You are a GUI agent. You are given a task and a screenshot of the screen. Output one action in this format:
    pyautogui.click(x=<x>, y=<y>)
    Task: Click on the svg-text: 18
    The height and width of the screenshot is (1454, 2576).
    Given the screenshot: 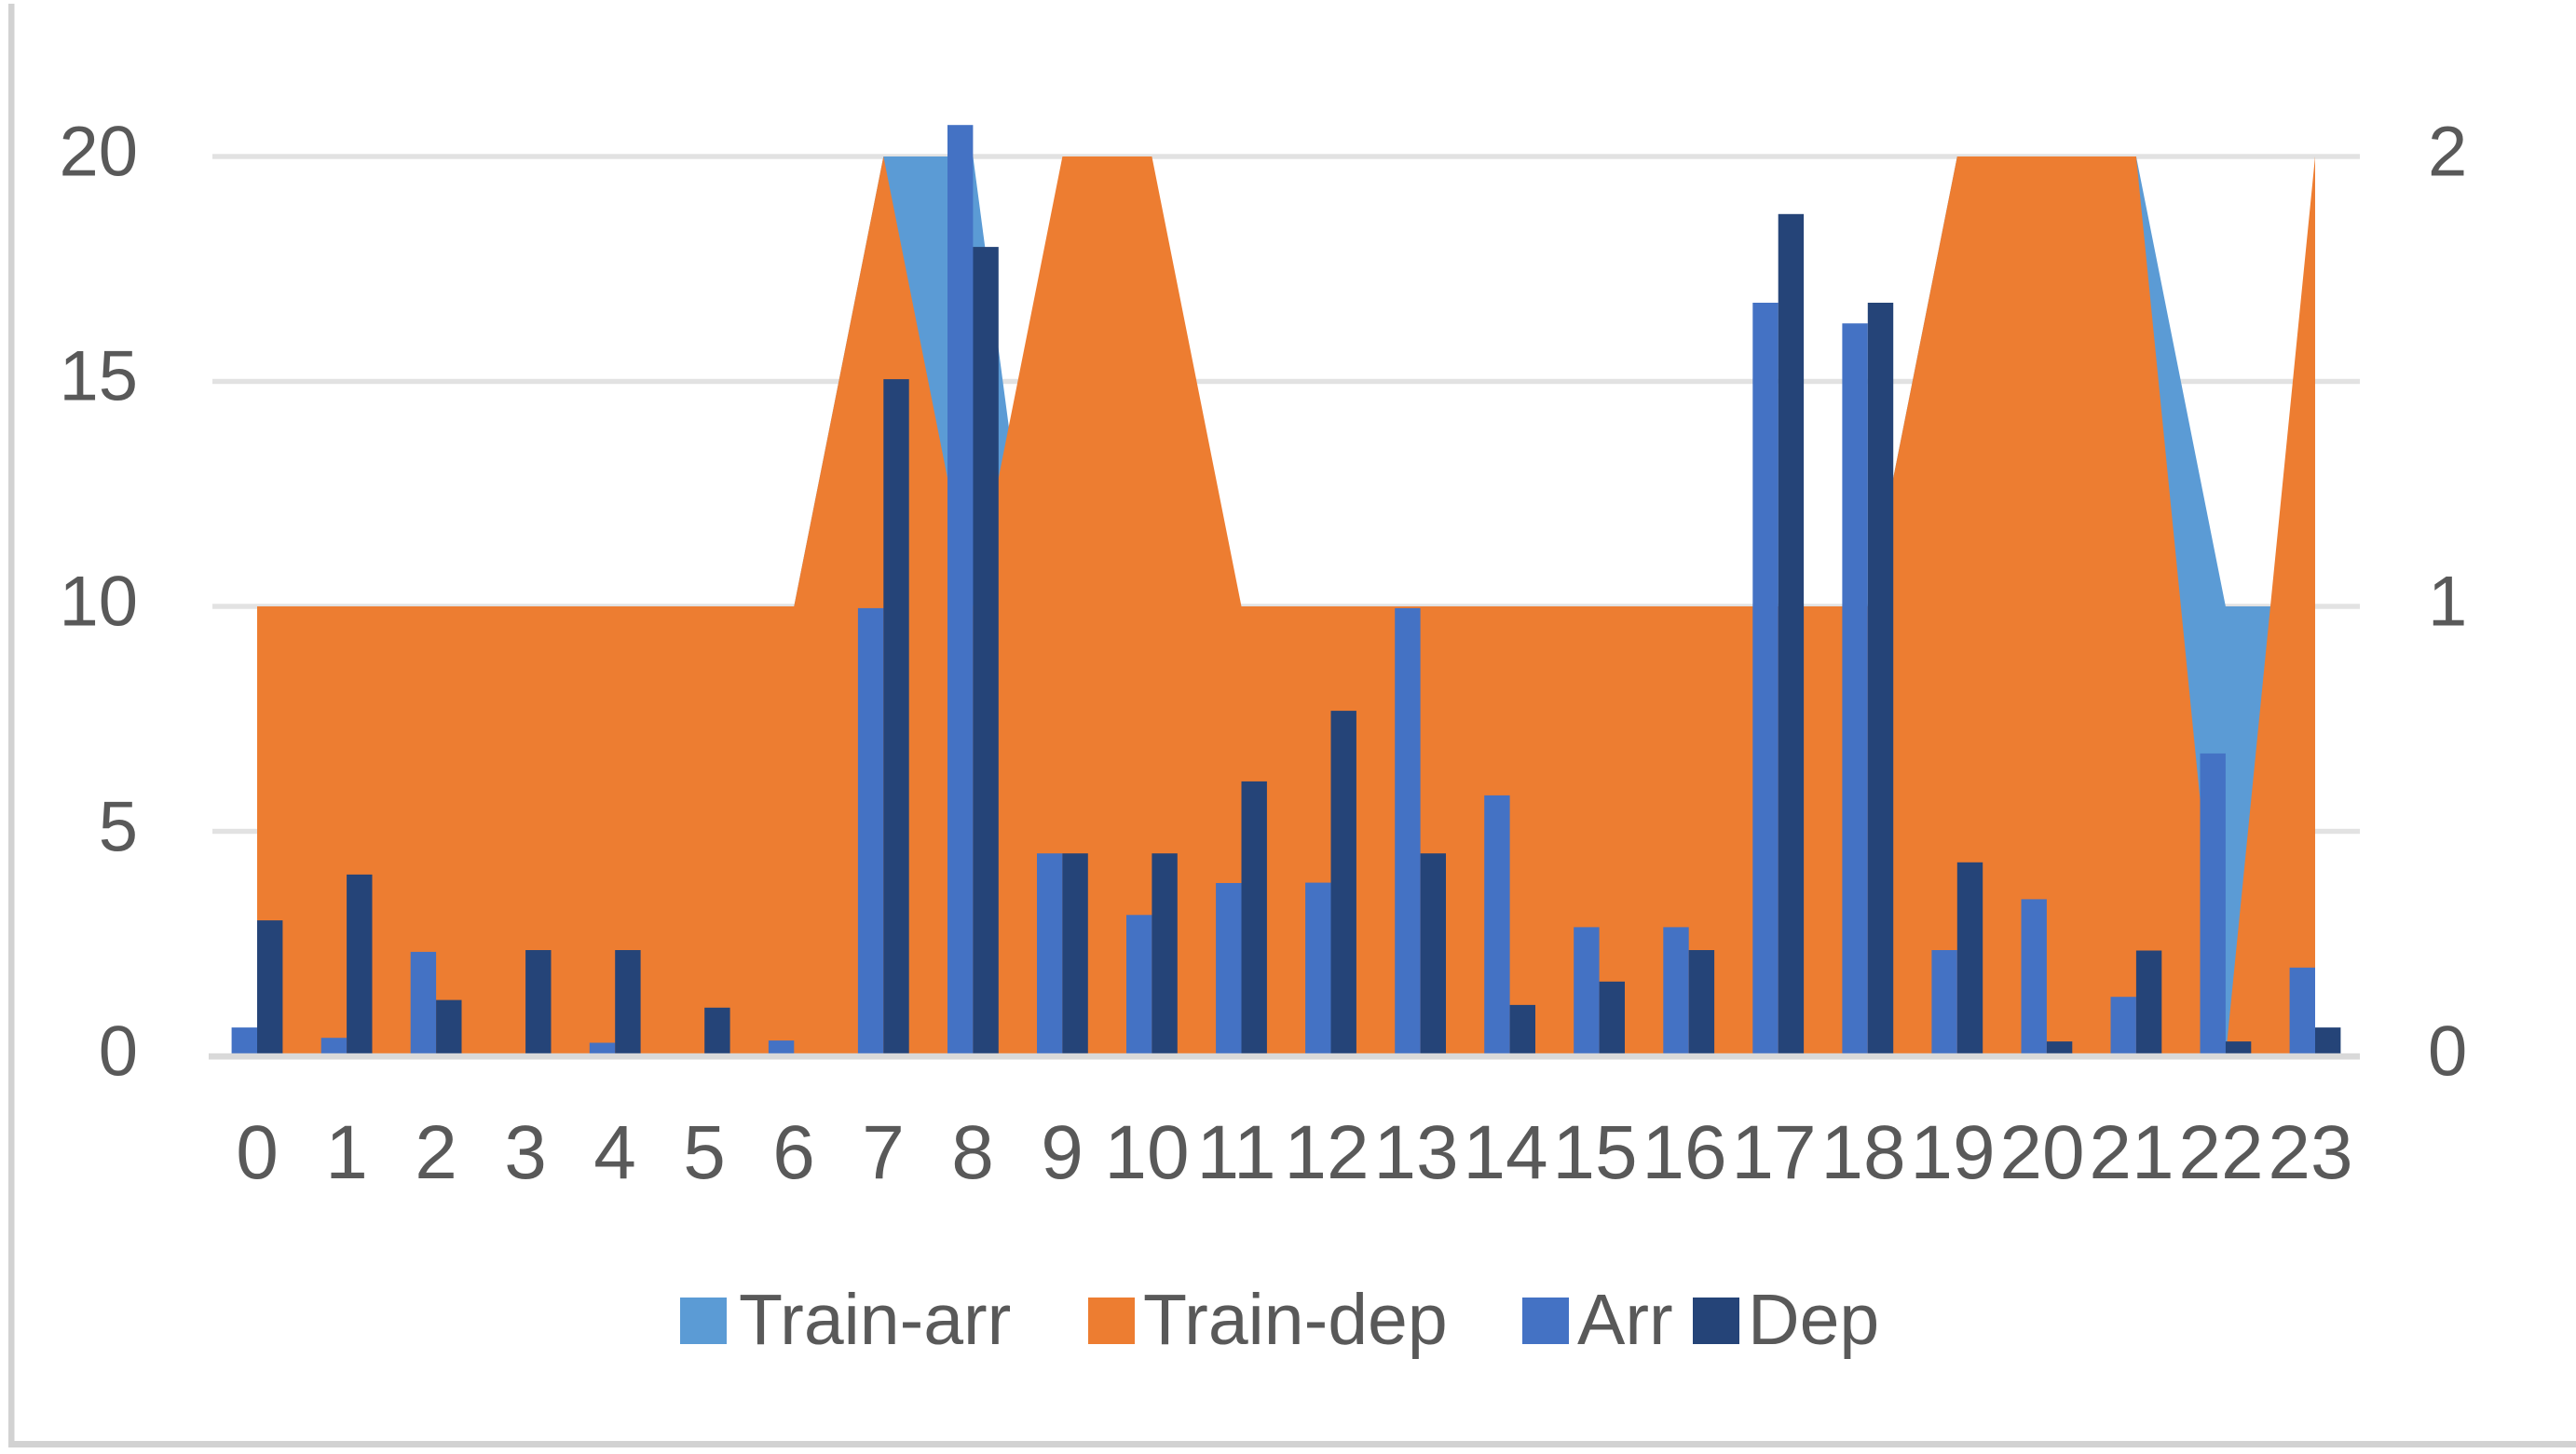 What is the action you would take?
    pyautogui.click(x=1862, y=1152)
    